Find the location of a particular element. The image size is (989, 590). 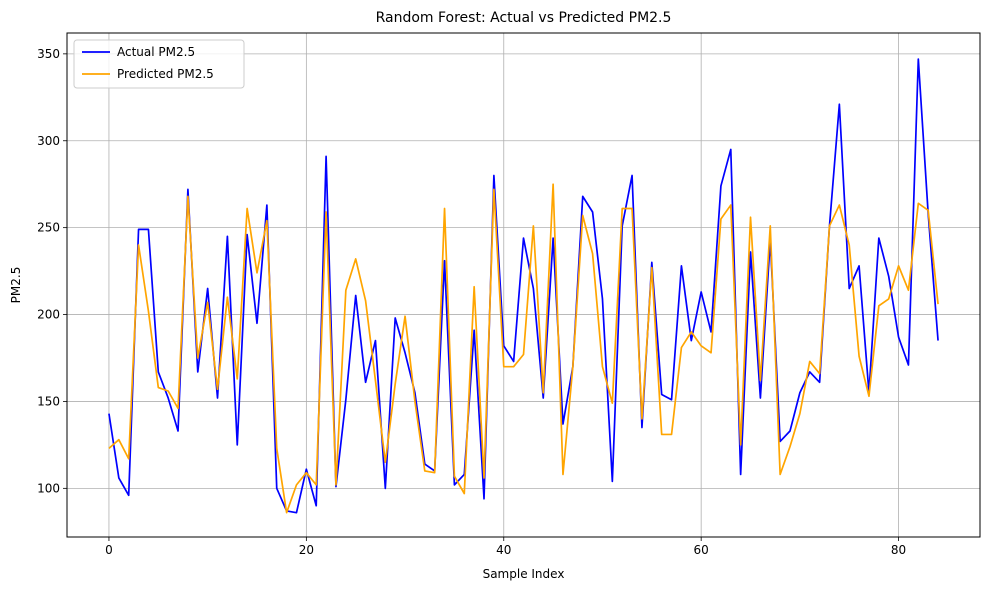

y-tick-label: 150 is located at coordinates (48, 401).